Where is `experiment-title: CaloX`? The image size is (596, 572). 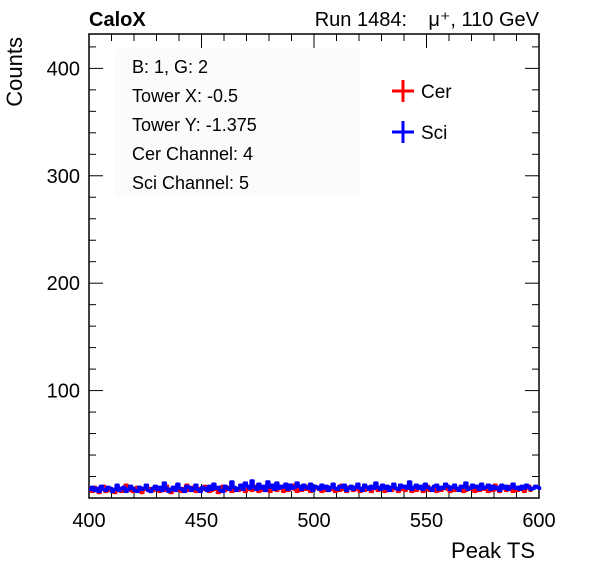 experiment-title: CaloX is located at coordinates (117, 20).